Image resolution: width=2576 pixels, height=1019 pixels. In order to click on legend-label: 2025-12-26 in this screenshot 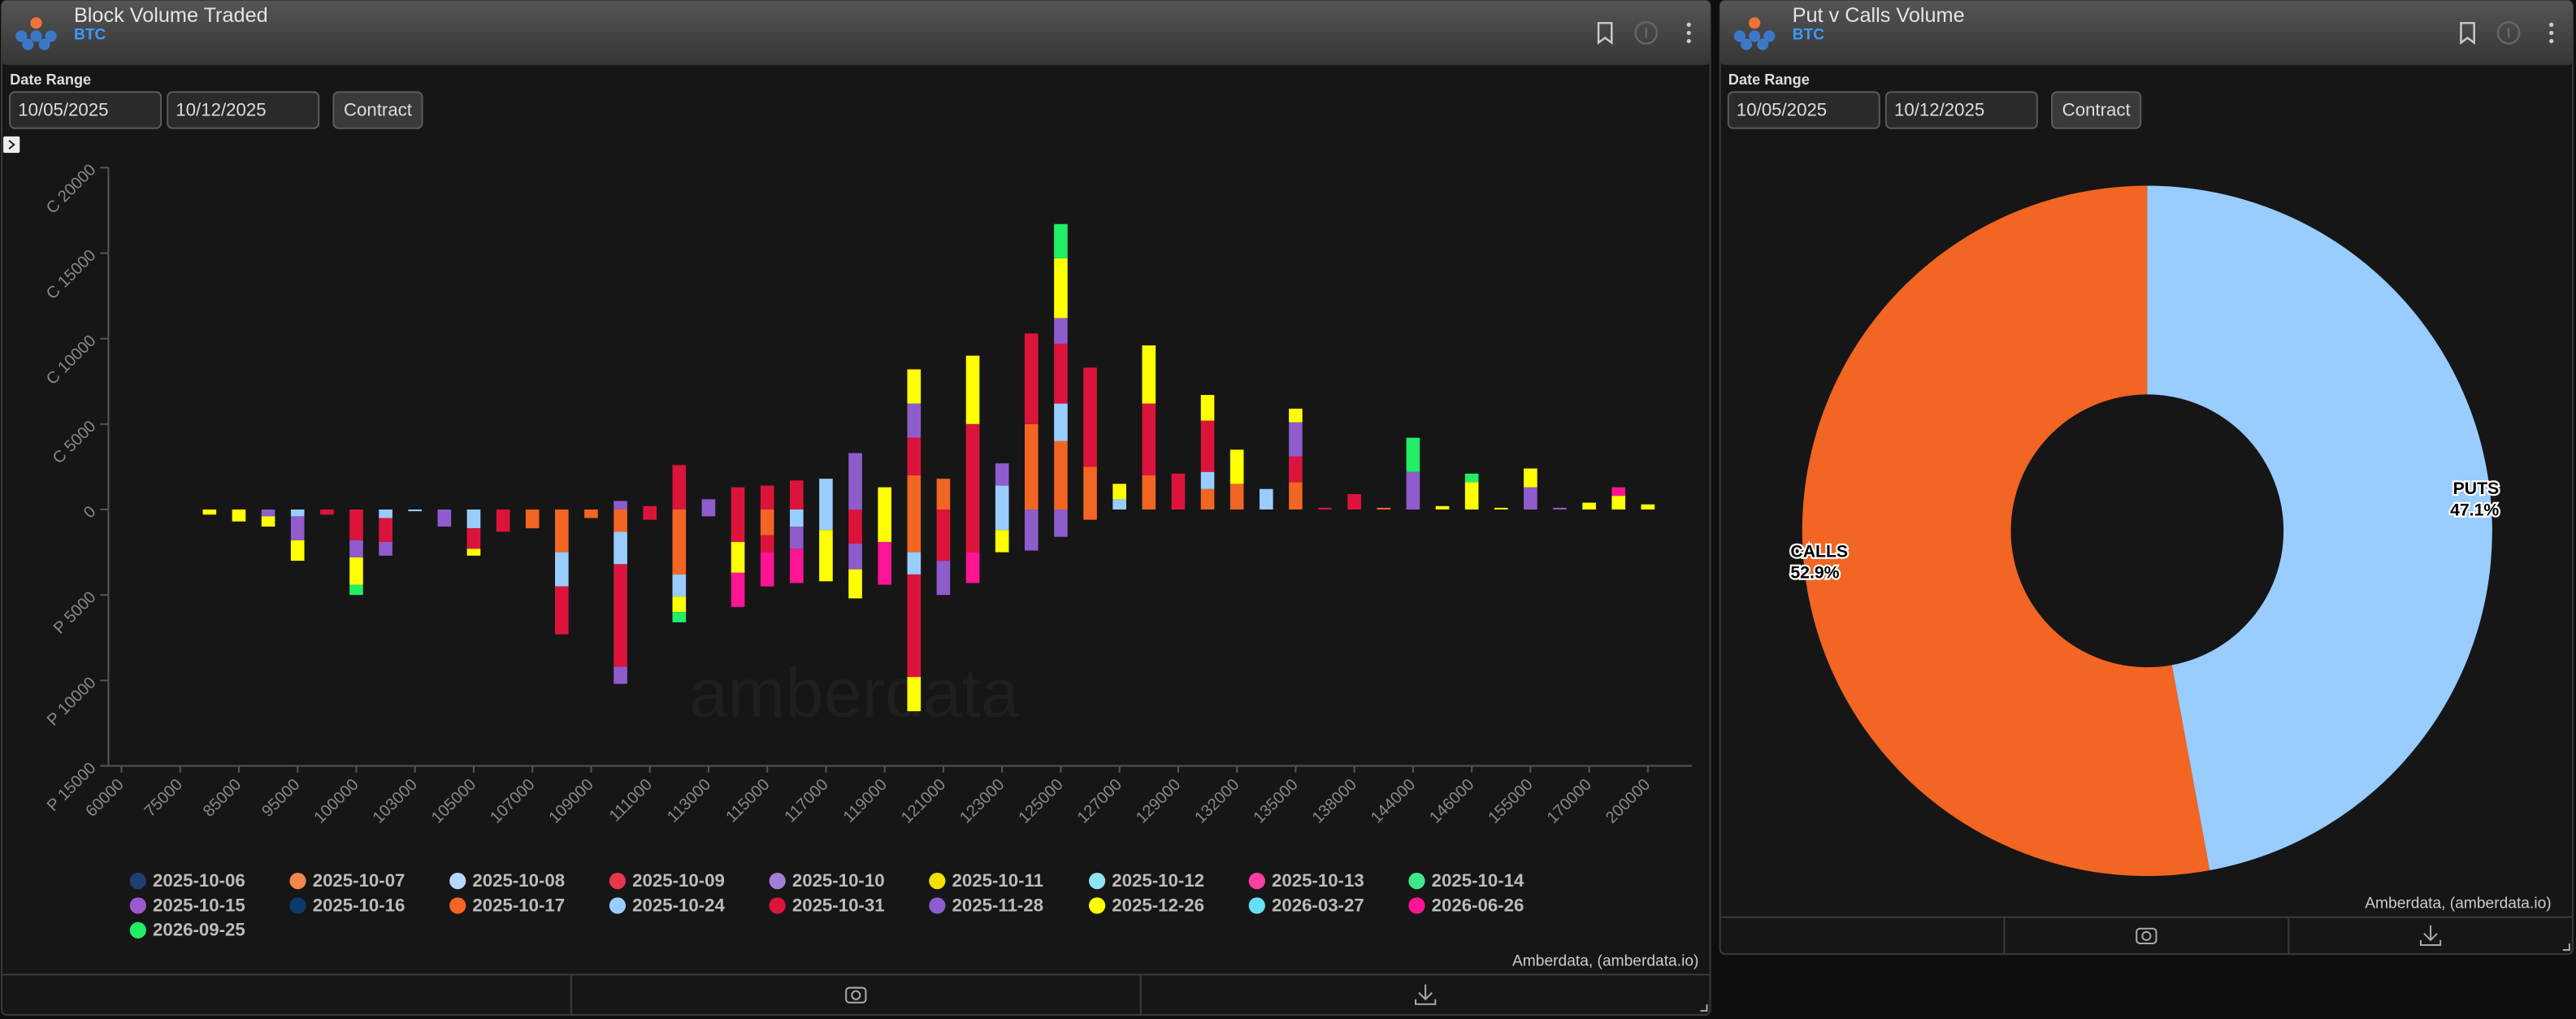, I will do `click(1158, 905)`.